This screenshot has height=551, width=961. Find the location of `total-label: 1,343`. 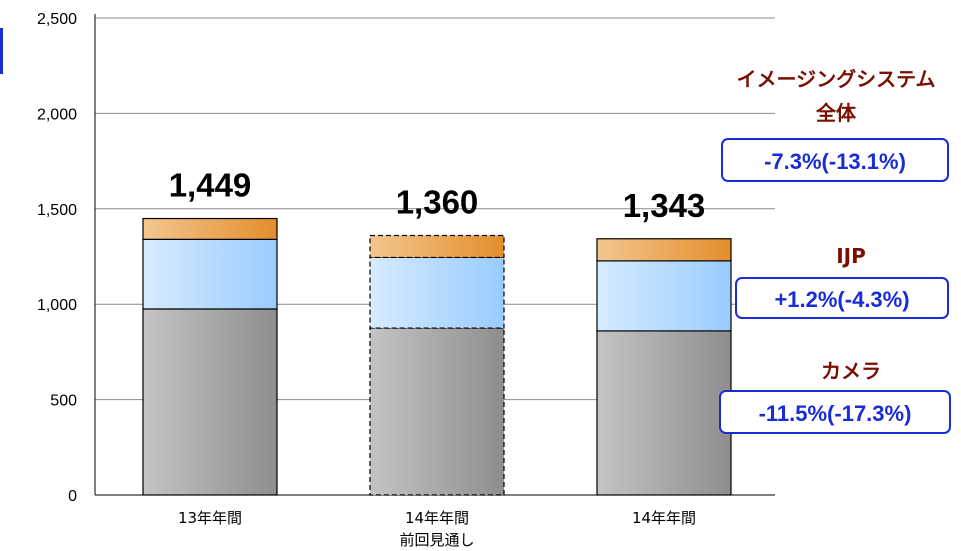

total-label: 1,343 is located at coordinates (664, 205).